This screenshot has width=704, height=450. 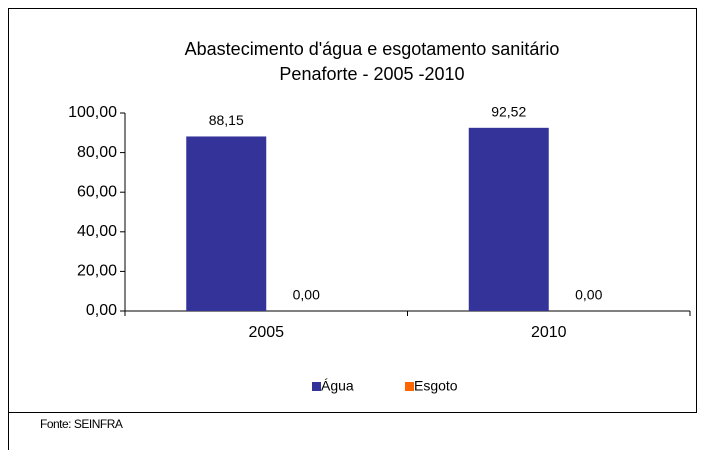 What do you see at coordinates (508, 112) in the screenshot?
I see `data-label: 92,52` at bounding box center [508, 112].